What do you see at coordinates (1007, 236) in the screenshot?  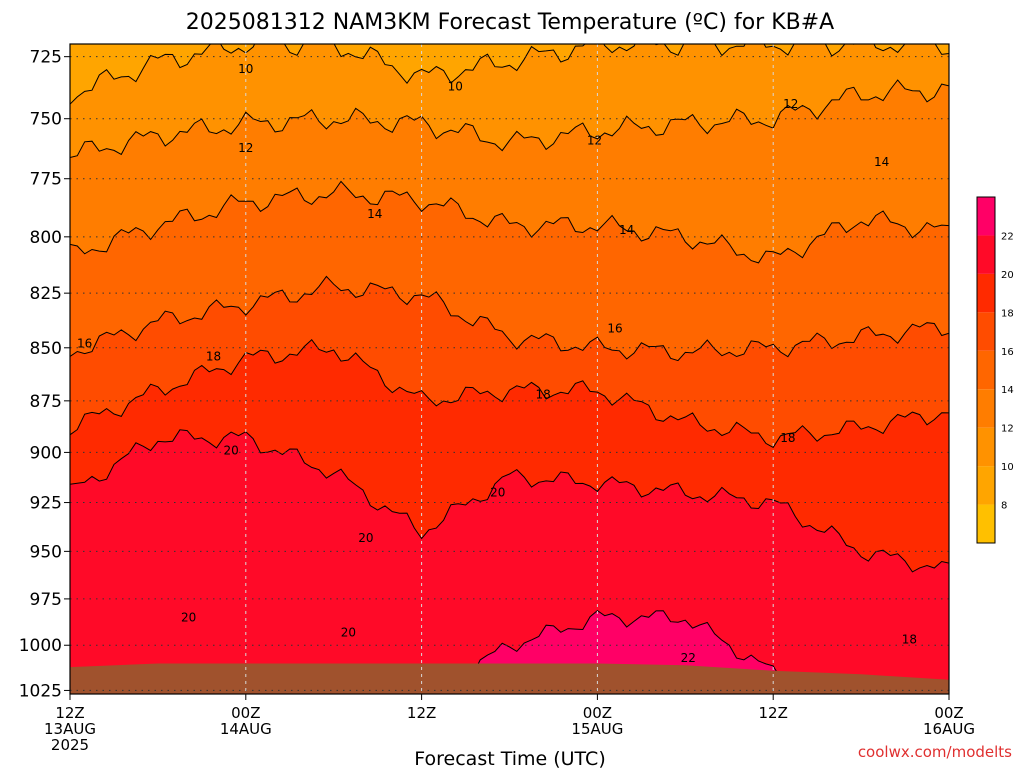 I see `colorbar-label-22: 22` at bounding box center [1007, 236].